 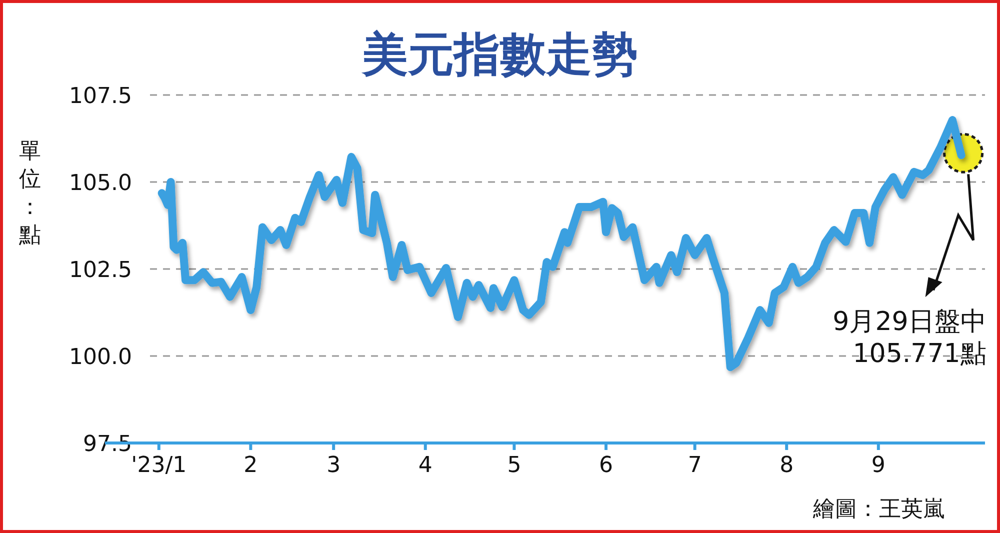 What do you see at coordinates (29, 193) in the screenshot?
I see `y-axis-title: 單位：點` at bounding box center [29, 193].